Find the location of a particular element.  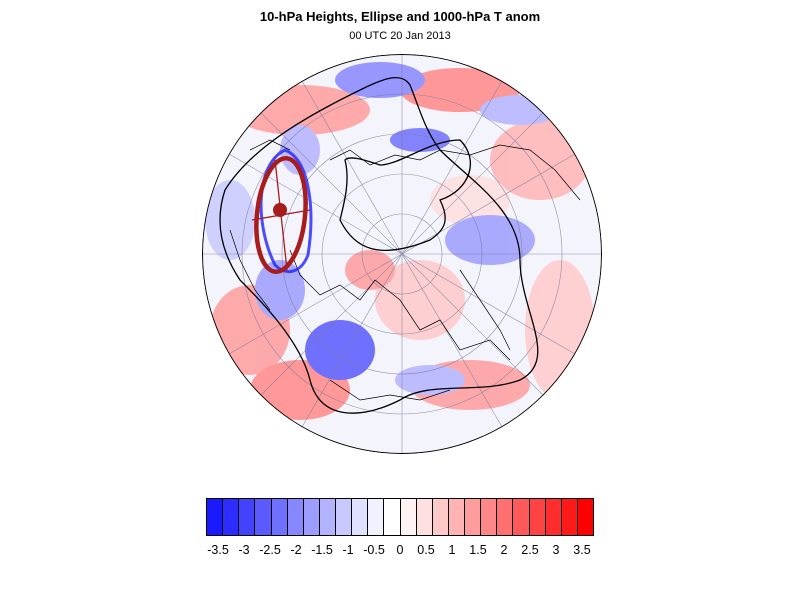

colorbar-labels: -3.5 -3 -2.5 -2 -1.5 -1 -0.5 0 0.5 1 1.5 2 2.5 3 3.5 is located at coordinates (400, 551).